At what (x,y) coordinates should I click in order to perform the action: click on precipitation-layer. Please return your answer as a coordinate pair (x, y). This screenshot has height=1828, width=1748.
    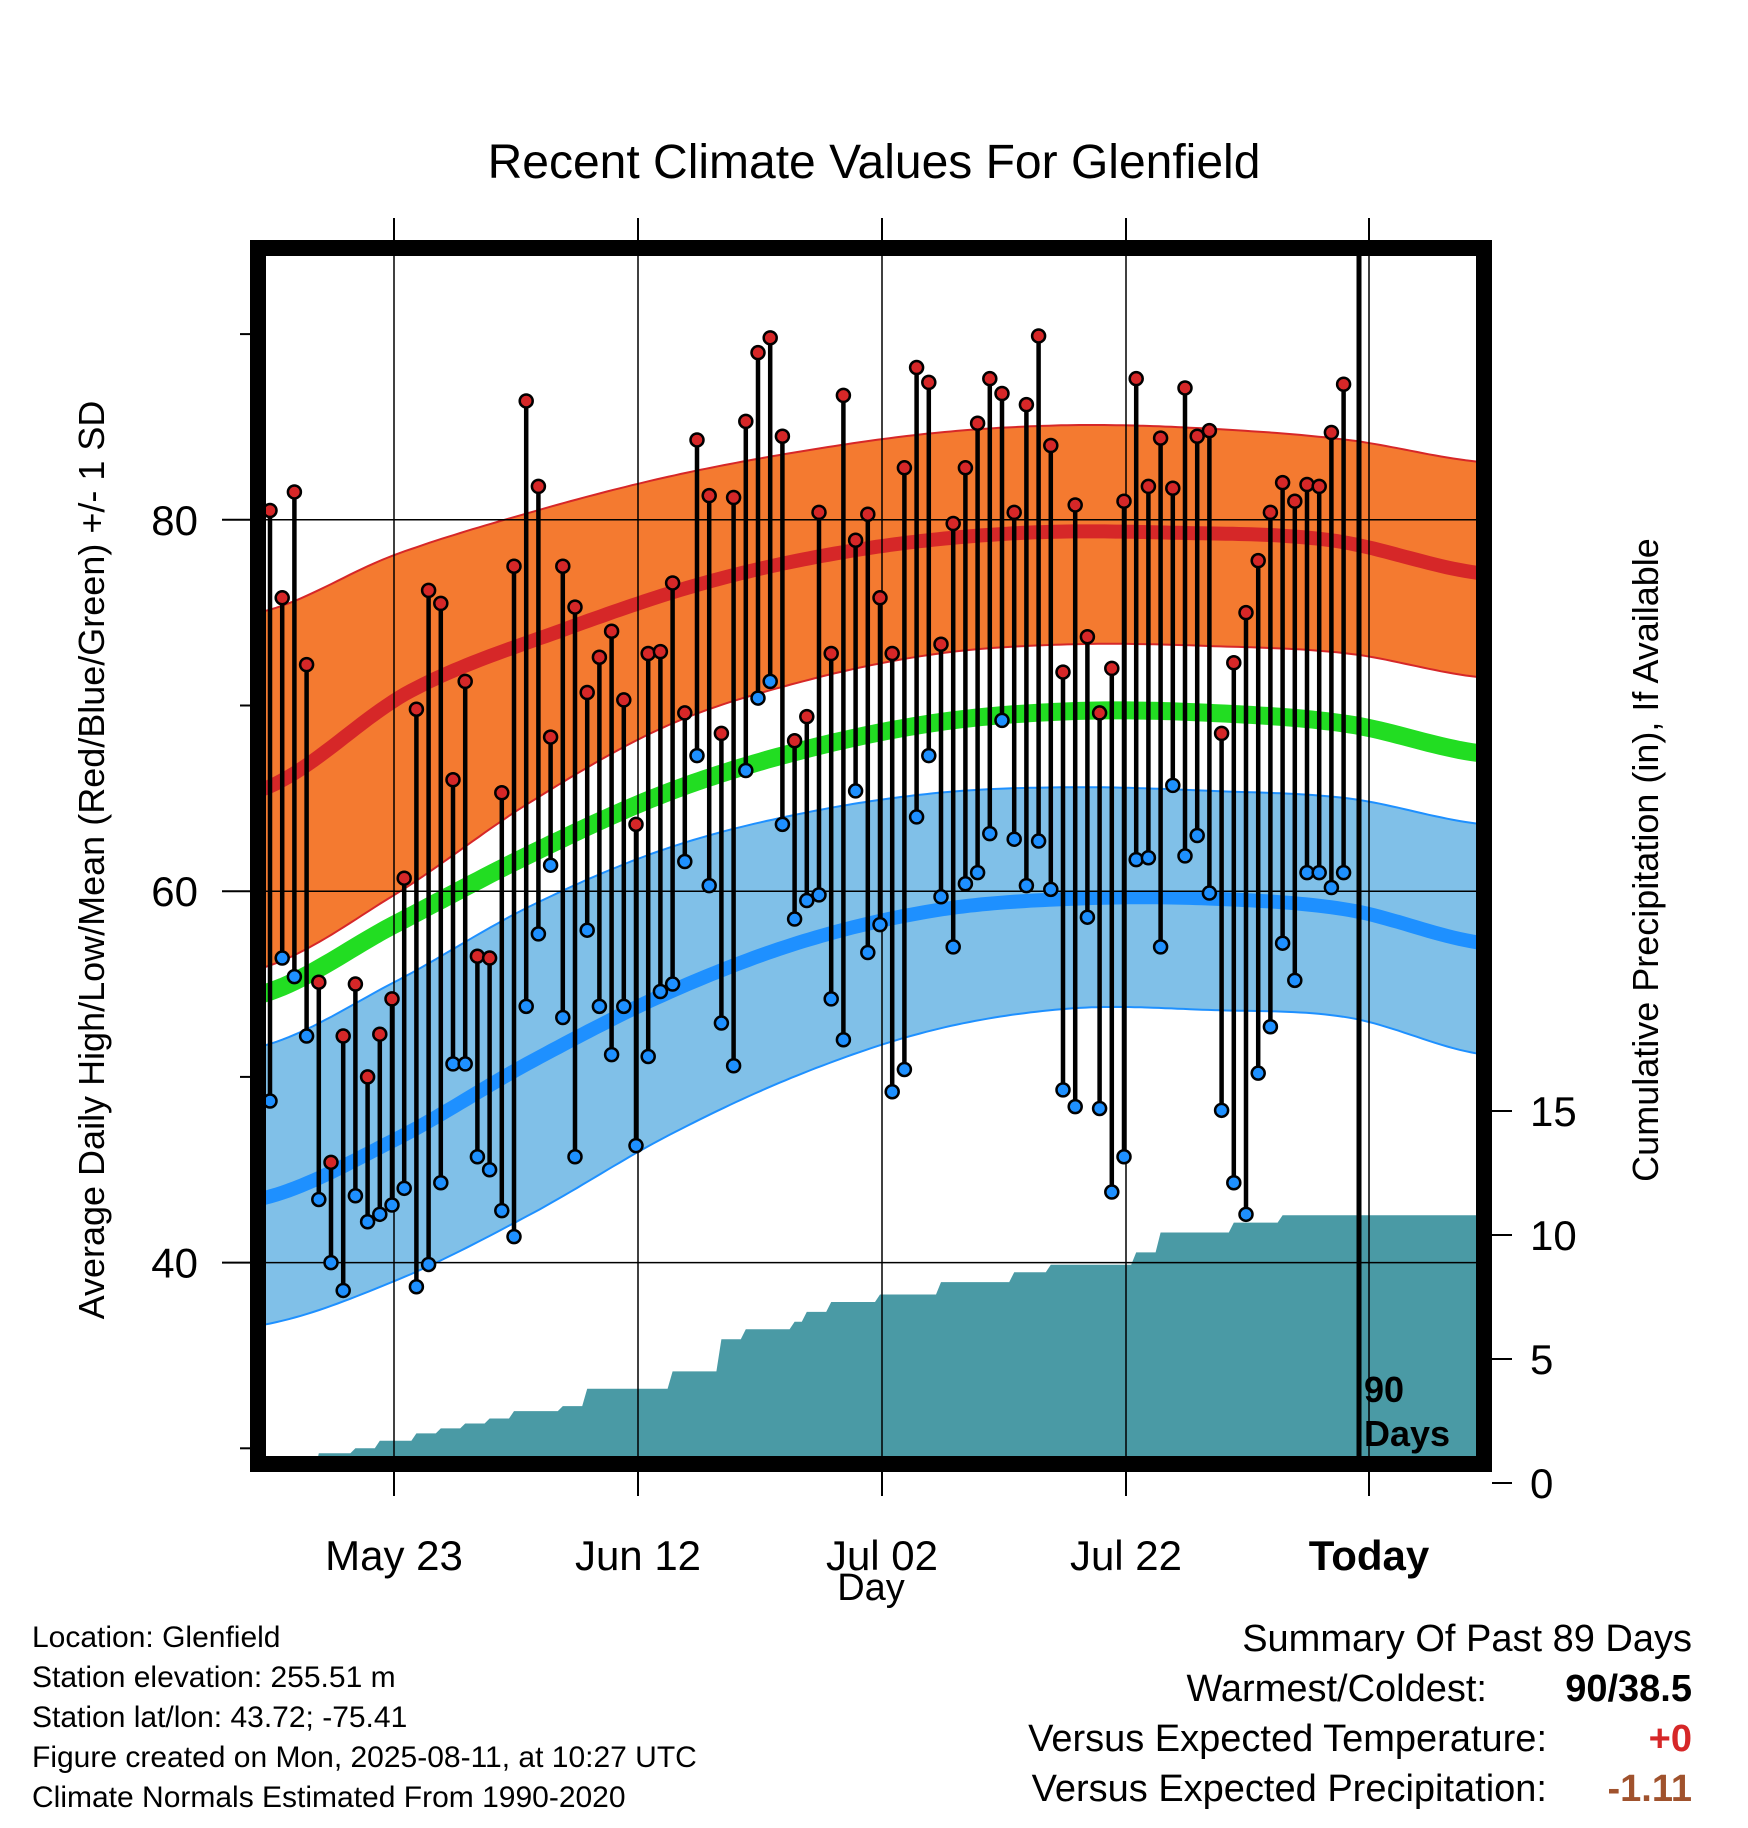
    Looking at the image, I should click on (895, 1339).